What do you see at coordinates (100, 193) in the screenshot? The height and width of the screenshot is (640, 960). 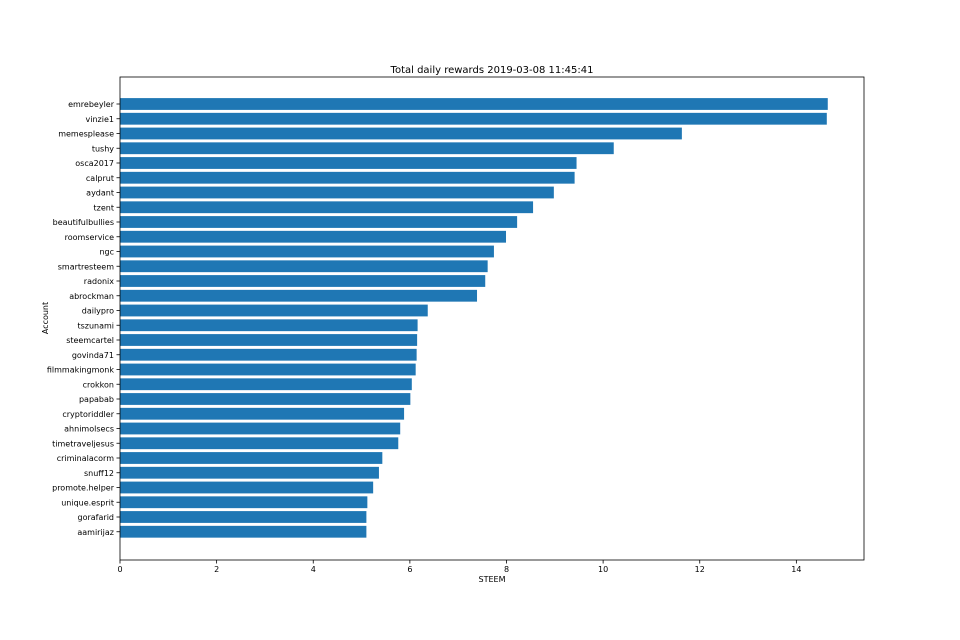 I see `category-label: aydant` at bounding box center [100, 193].